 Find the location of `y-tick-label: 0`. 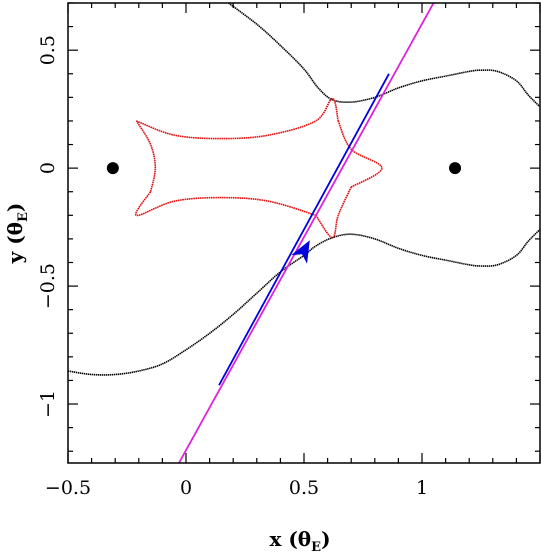

y-tick-label: 0 is located at coordinates (48, 168).